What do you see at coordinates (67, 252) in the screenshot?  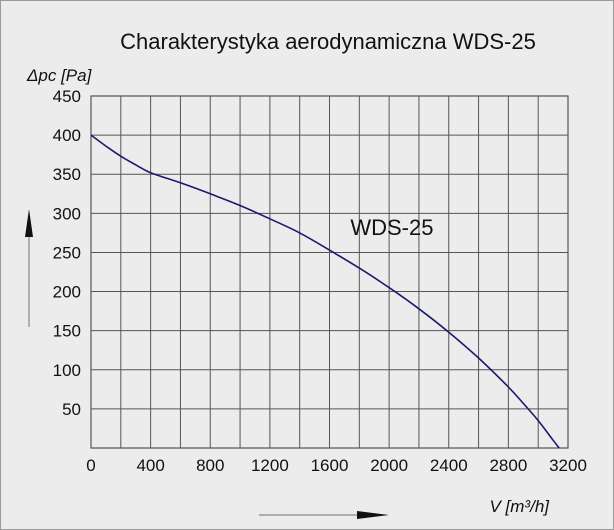 I see `y-tick-label: 250` at bounding box center [67, 252].